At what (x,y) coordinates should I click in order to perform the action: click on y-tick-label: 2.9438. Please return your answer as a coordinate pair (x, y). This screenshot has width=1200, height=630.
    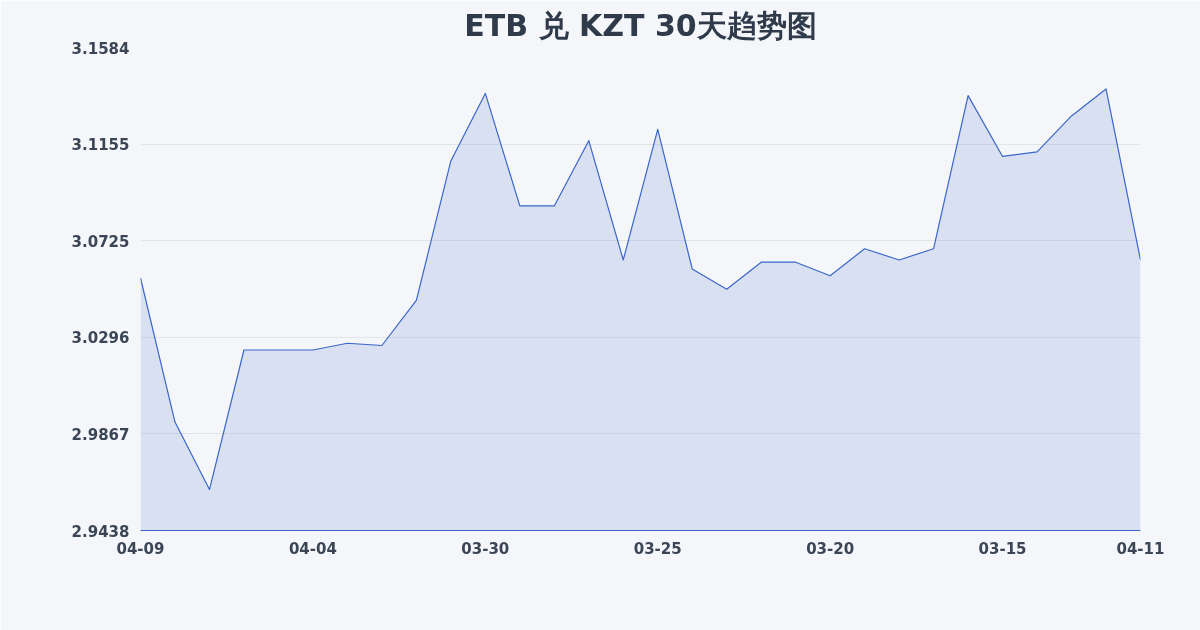
    Looking at the image, I should click on (100, 531).